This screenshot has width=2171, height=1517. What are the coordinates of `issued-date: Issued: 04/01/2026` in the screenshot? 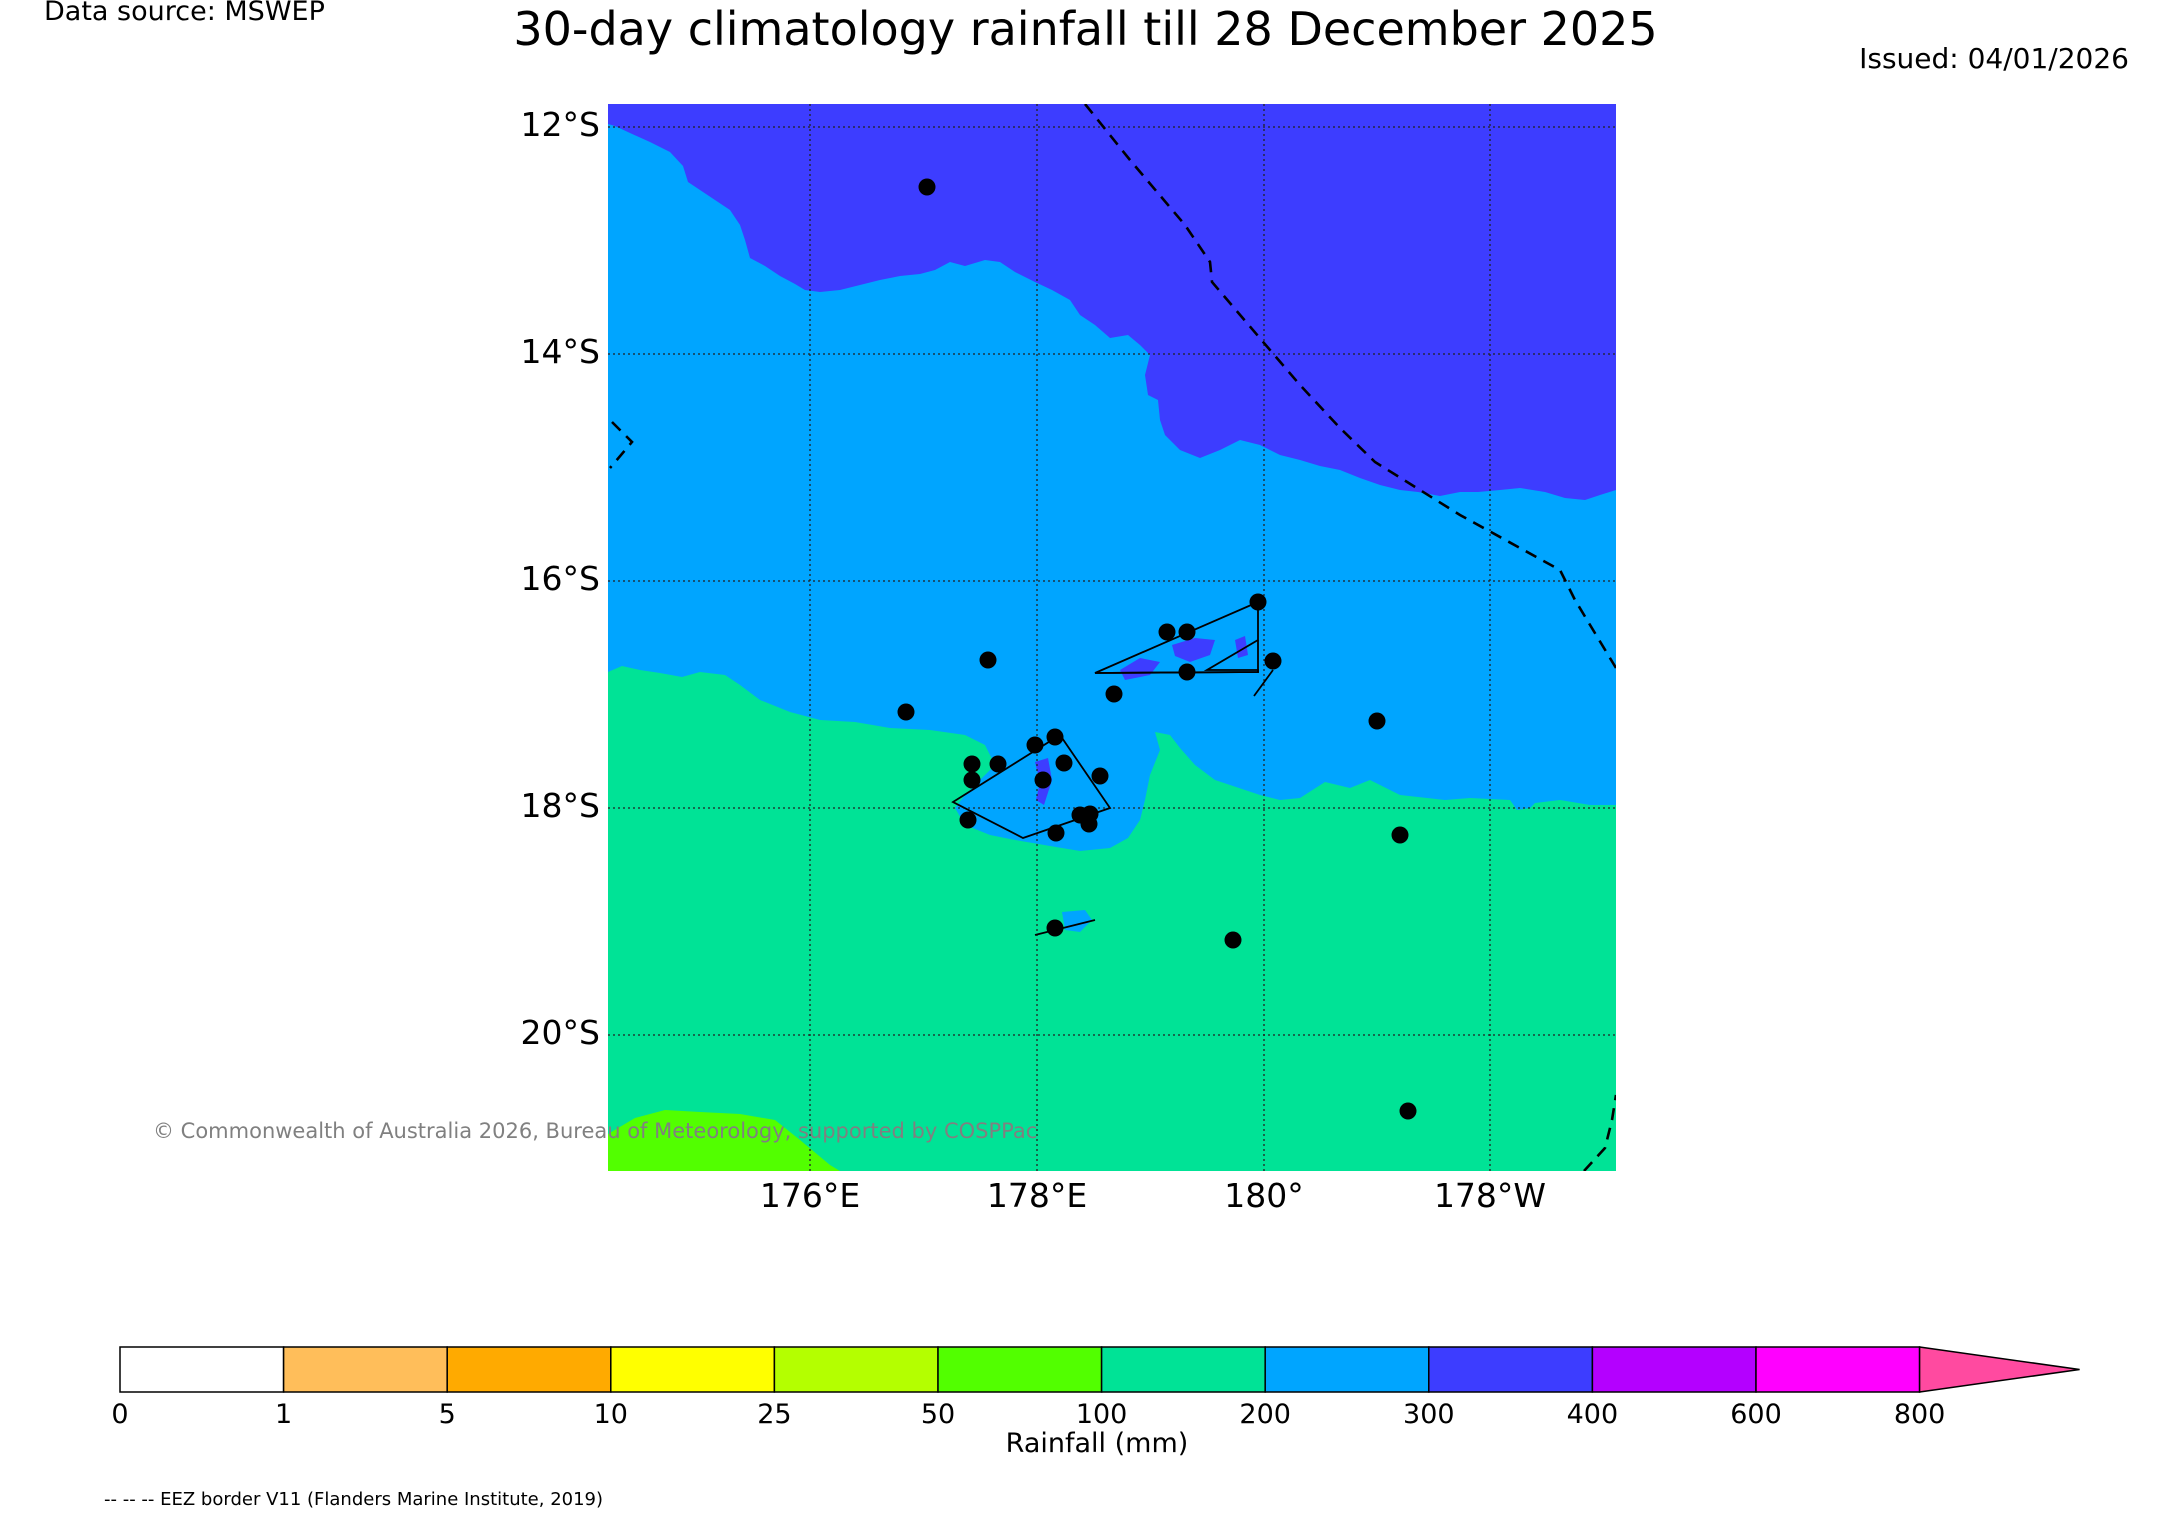 It's located at (1994, 58).